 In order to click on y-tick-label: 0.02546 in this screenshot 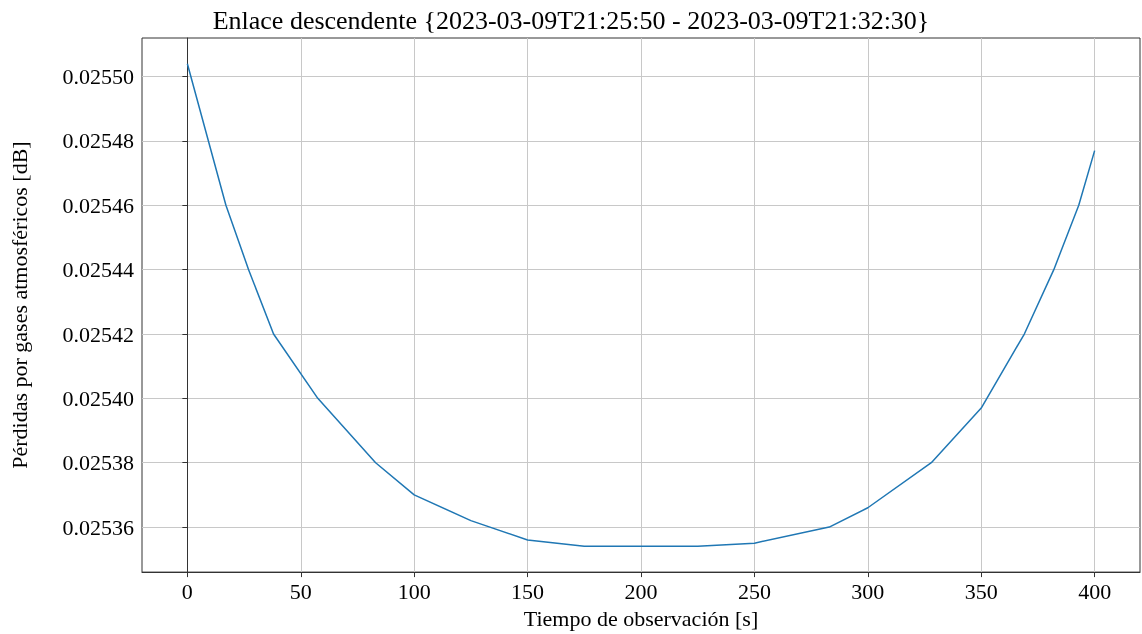, I will do `click(98, 205)`.